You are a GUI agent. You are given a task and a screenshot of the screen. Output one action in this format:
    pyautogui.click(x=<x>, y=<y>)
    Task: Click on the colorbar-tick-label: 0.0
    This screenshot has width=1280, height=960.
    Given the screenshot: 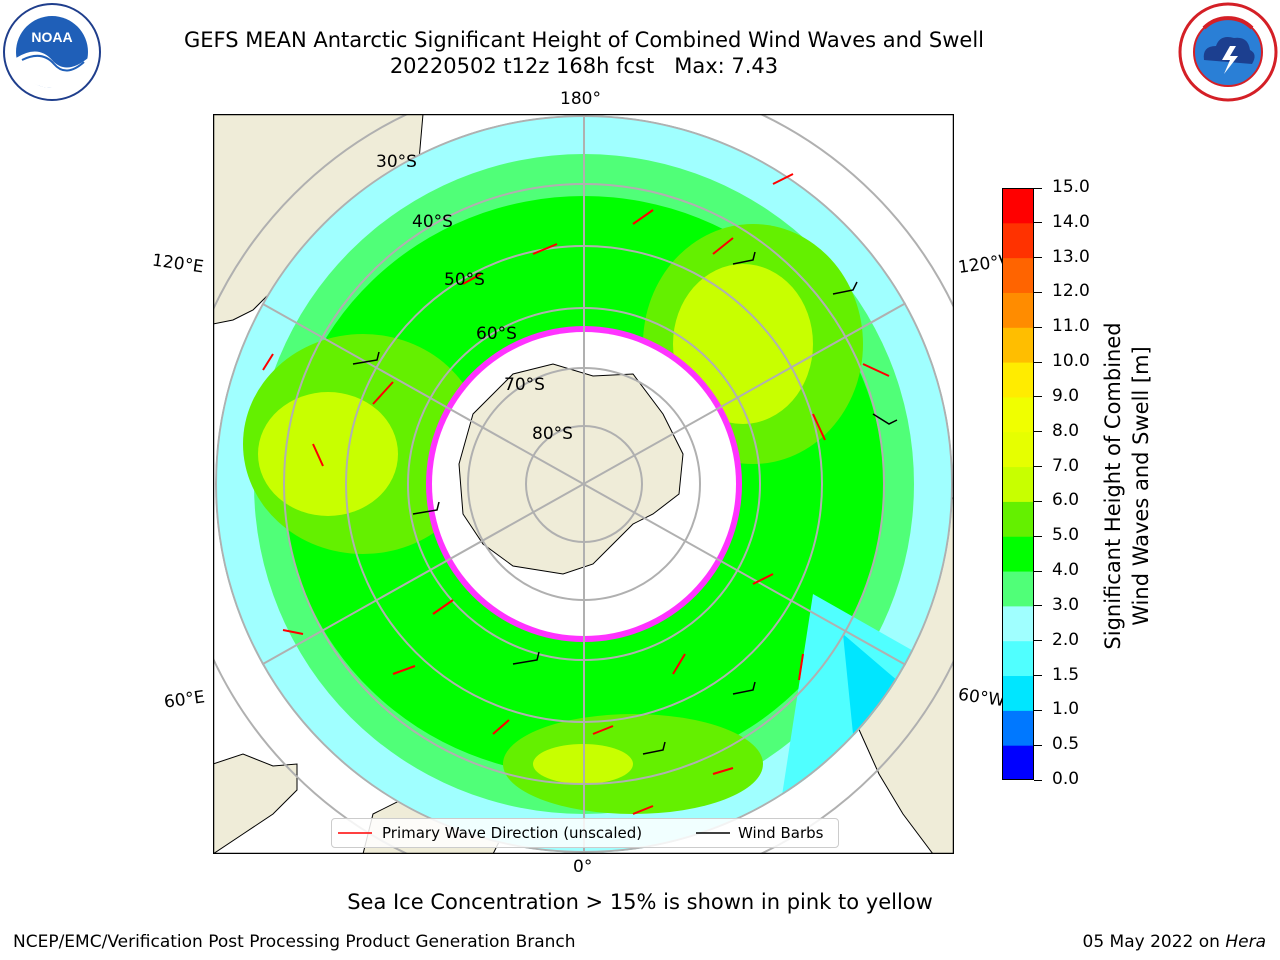 What is the action you would take?
    pyautogui.click(x=1066, y=779)
    